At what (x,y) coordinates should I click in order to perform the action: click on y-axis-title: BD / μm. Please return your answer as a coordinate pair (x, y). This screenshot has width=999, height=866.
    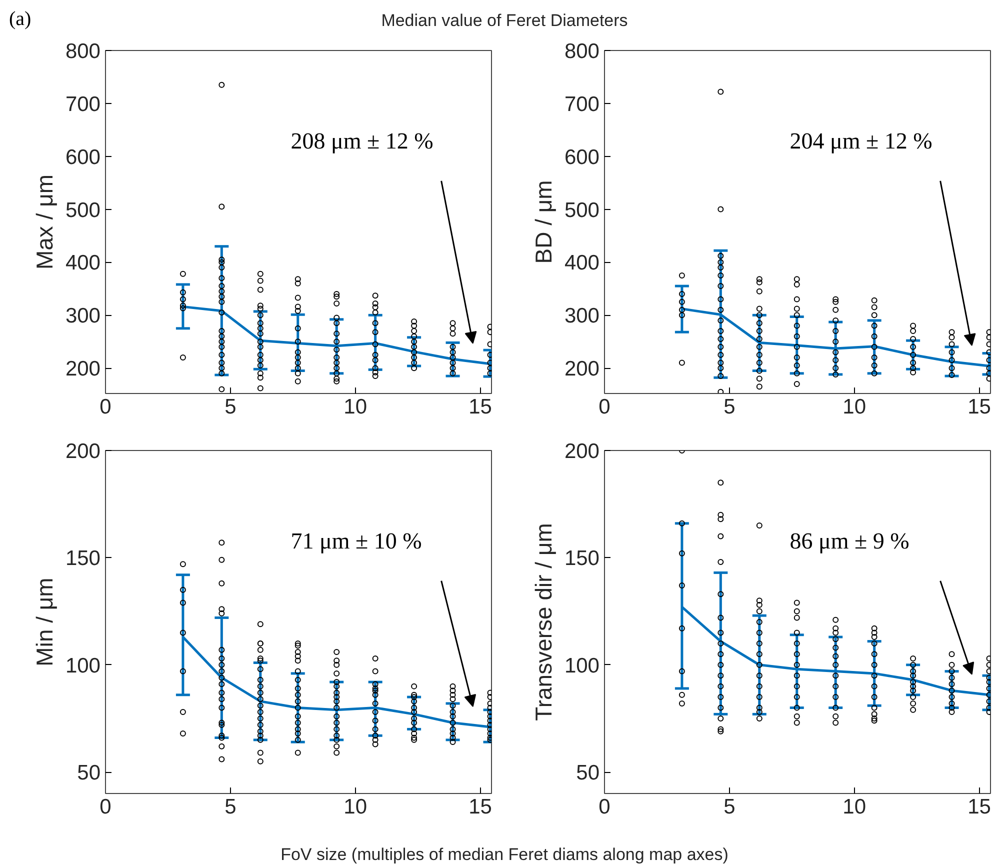
    Looking at the image, I should click on (543, 222).